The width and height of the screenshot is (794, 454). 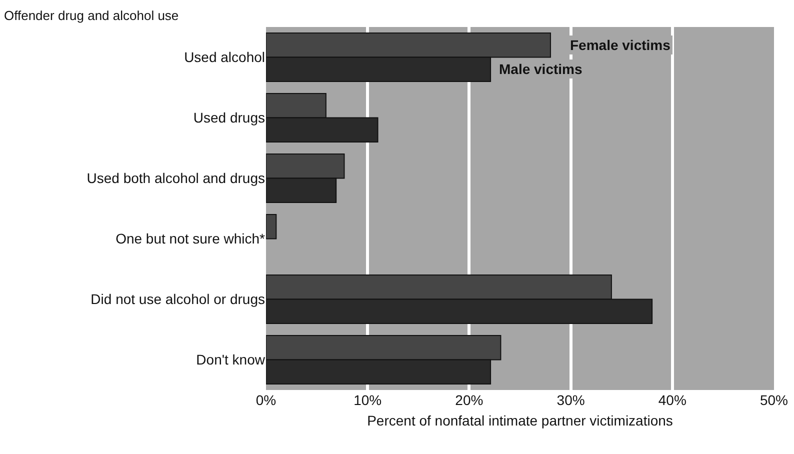 What do you see at coordinates (229, 118) in the screenshot?
I see `y-tick-label: Used drugs` at bounding box center [229, 118].